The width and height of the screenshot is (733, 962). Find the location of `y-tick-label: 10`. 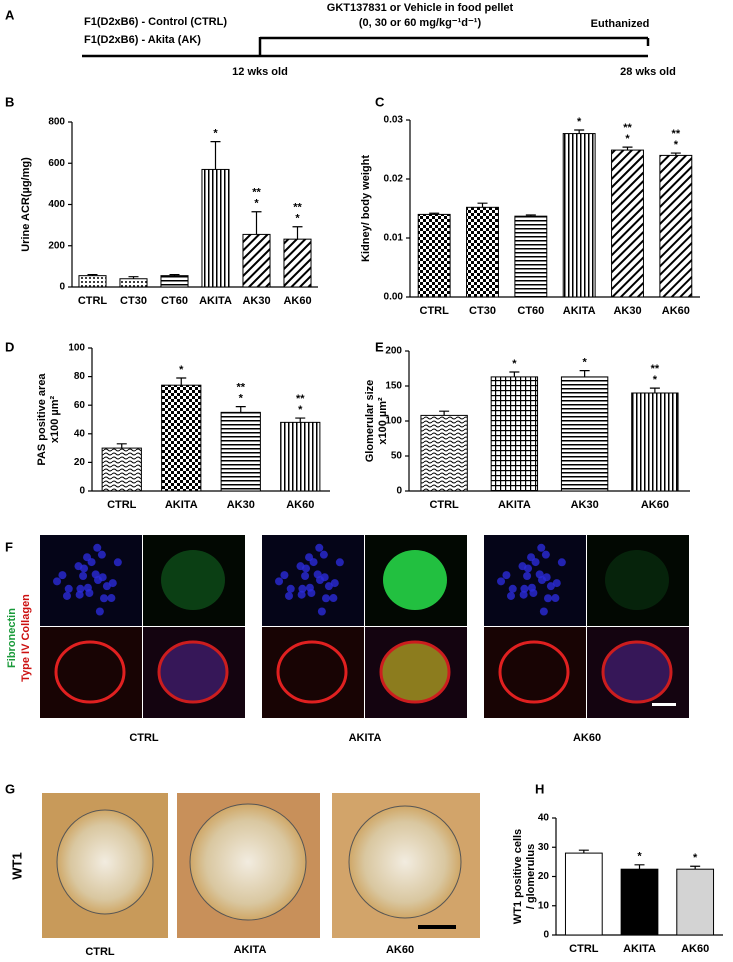

y-tick-label: 10 is located at coordinates (544, 905).